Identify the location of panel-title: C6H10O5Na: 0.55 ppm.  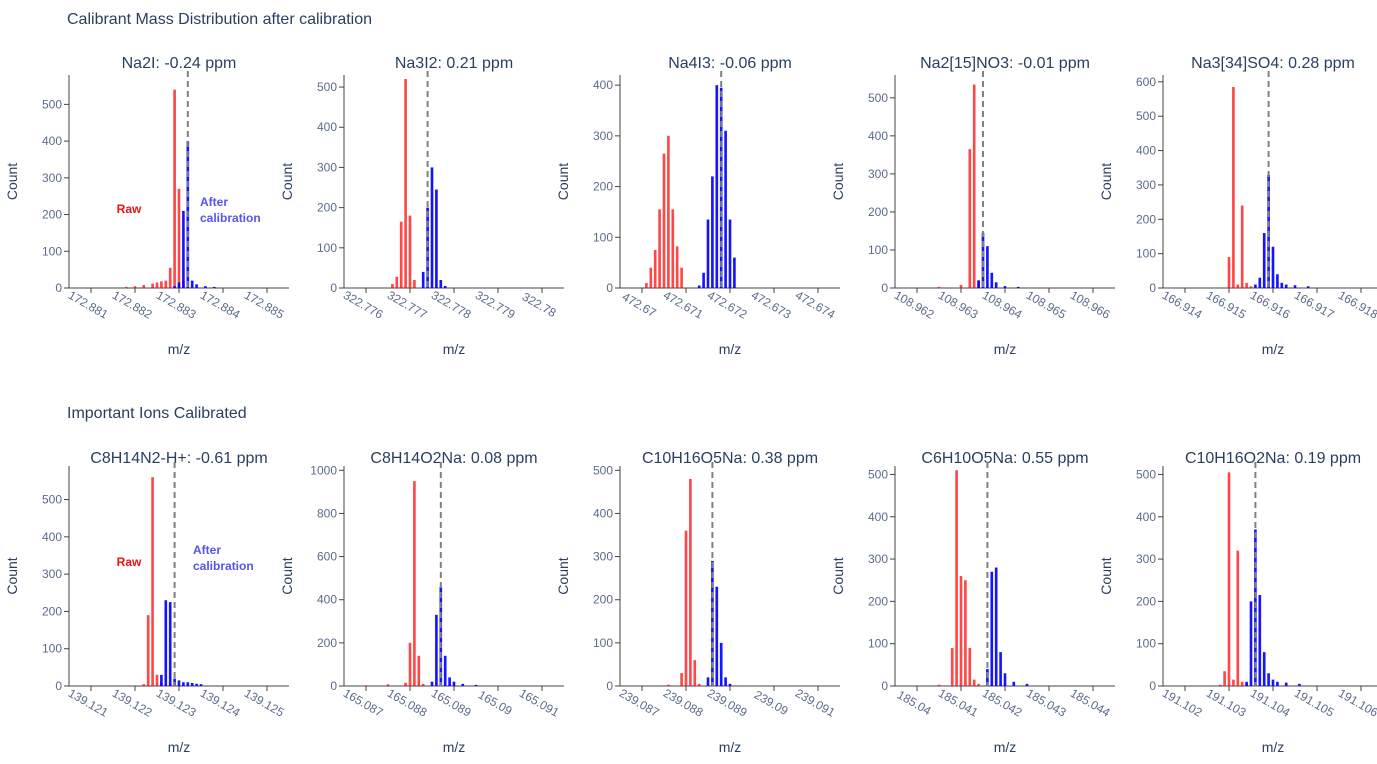
(1004, 458).